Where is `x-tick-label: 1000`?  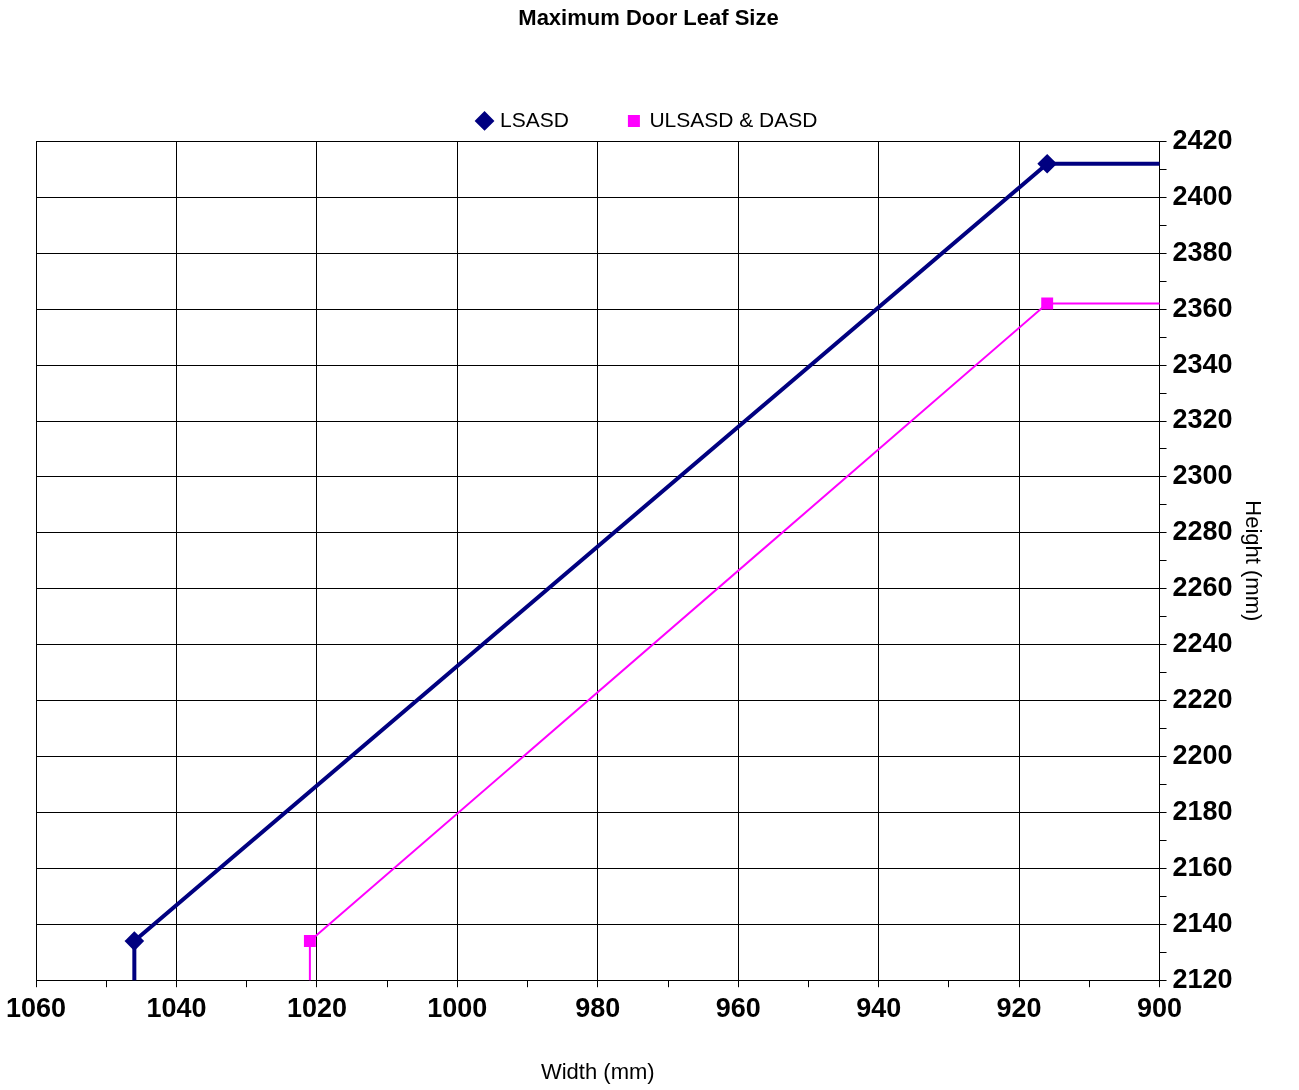 x-tick-label: 1000 is located at coordinates (457, 1007).